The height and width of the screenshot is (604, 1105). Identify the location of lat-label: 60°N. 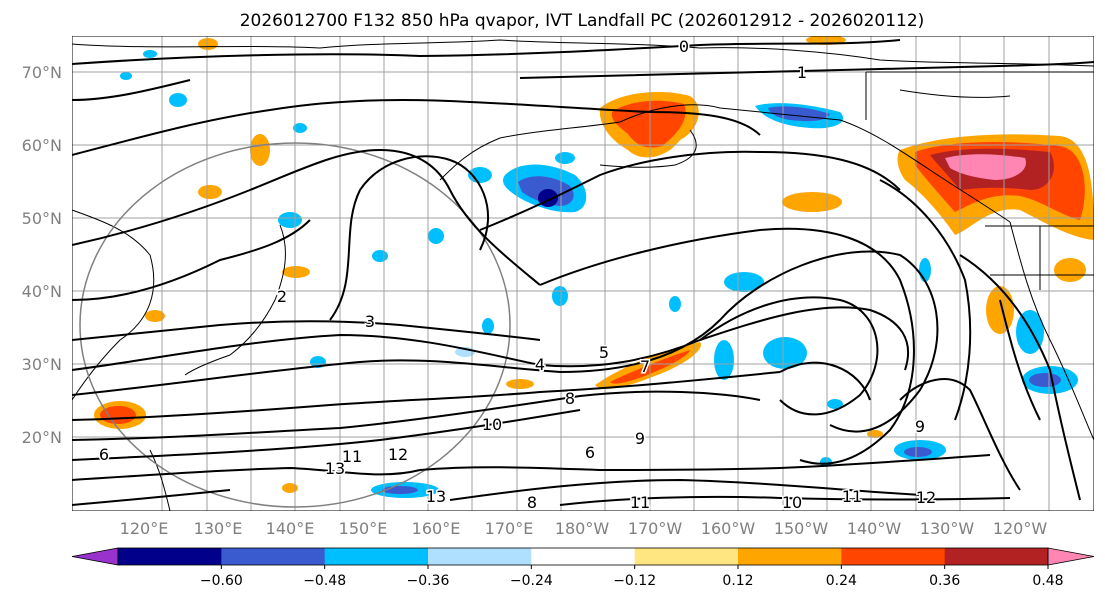
(42, 145).